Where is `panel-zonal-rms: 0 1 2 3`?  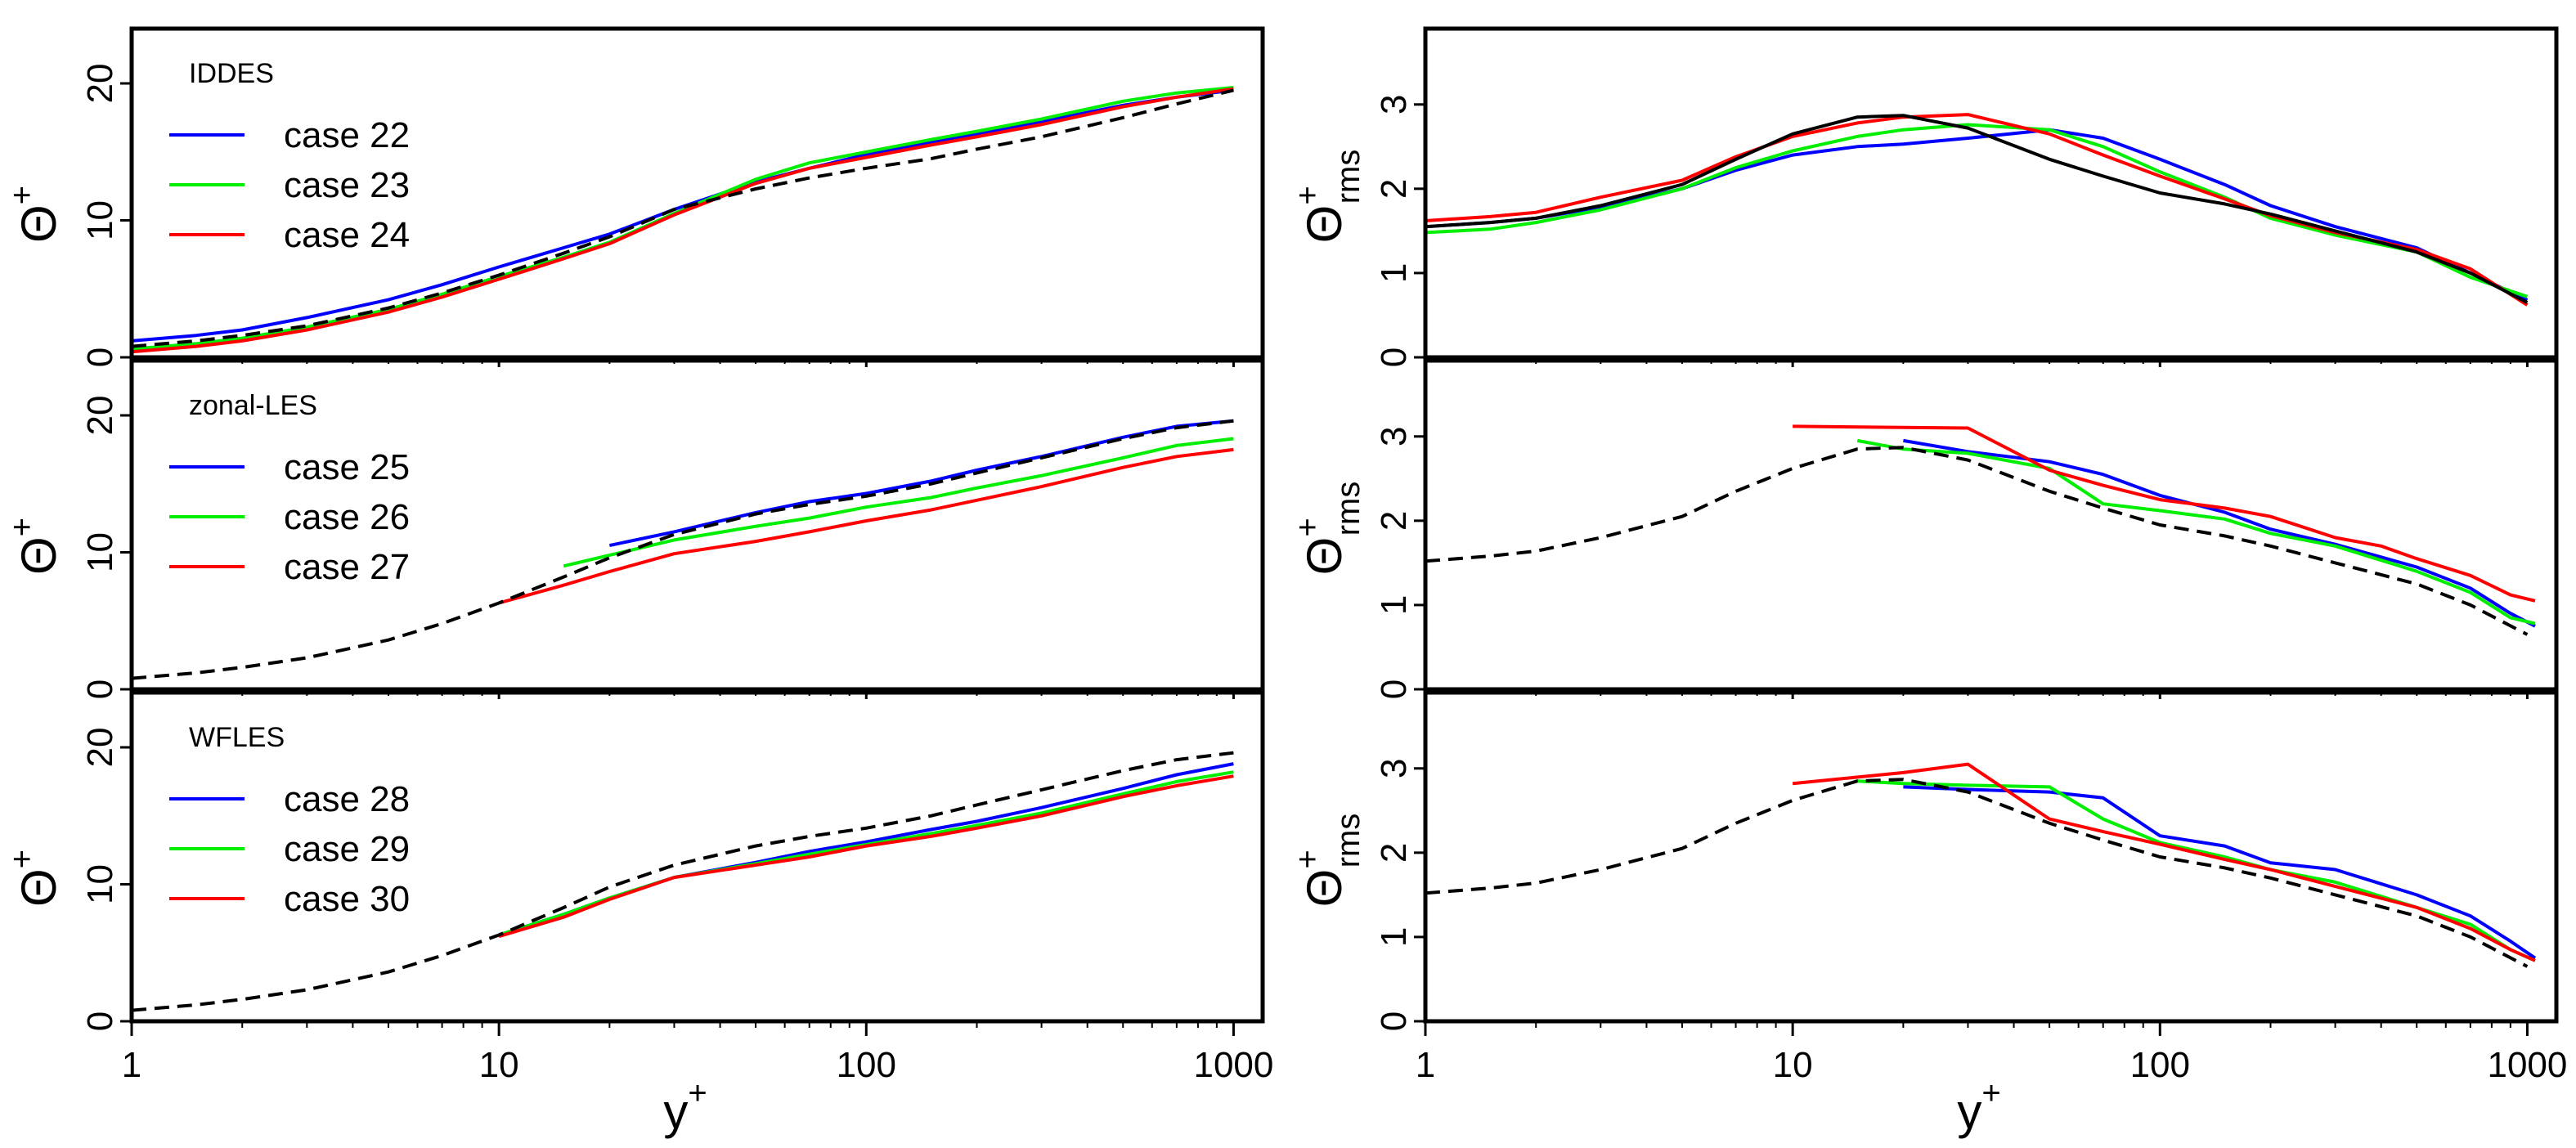 panel-zonal-rms: 0 1 2 3 is located at coordinates (1967, 528).